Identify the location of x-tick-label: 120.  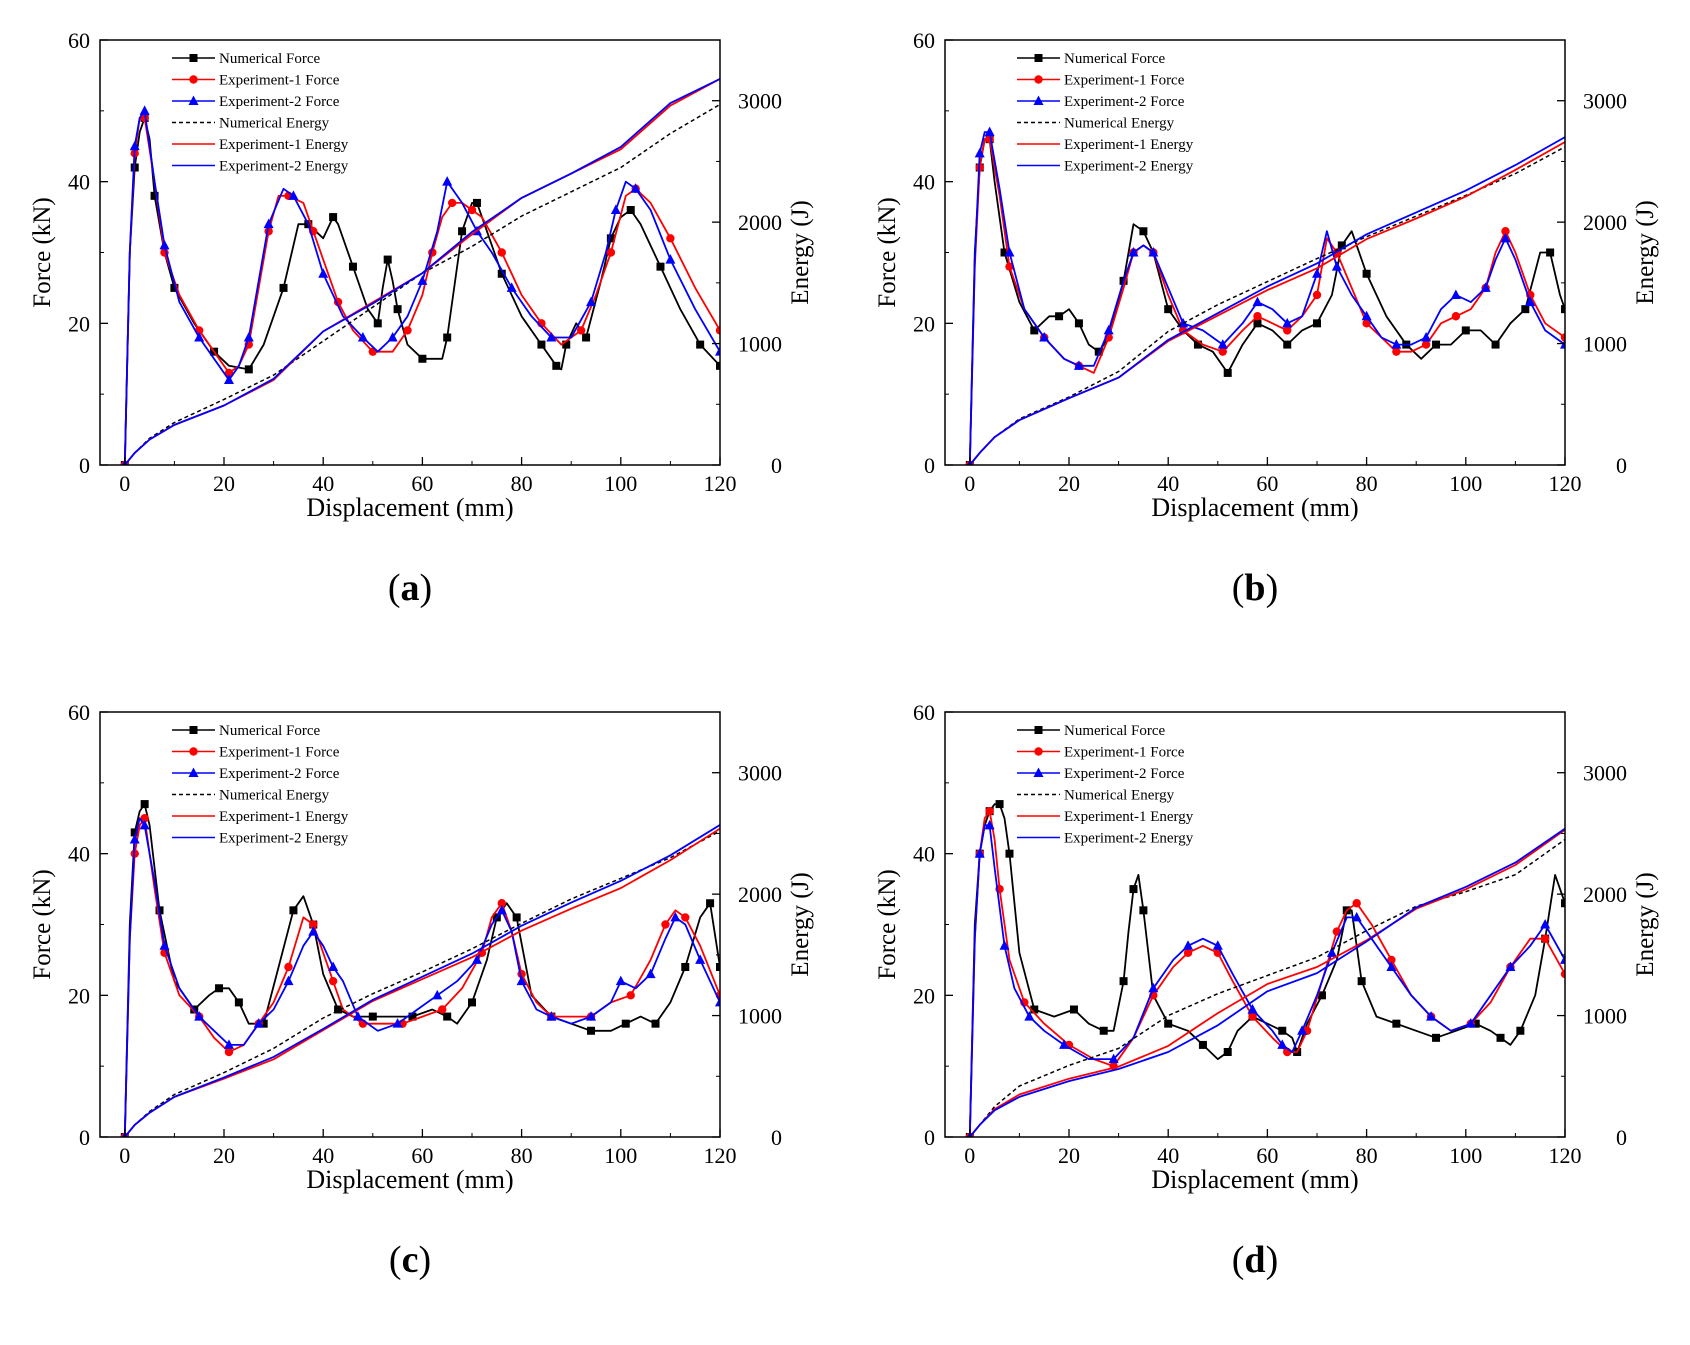
(1565, 483).